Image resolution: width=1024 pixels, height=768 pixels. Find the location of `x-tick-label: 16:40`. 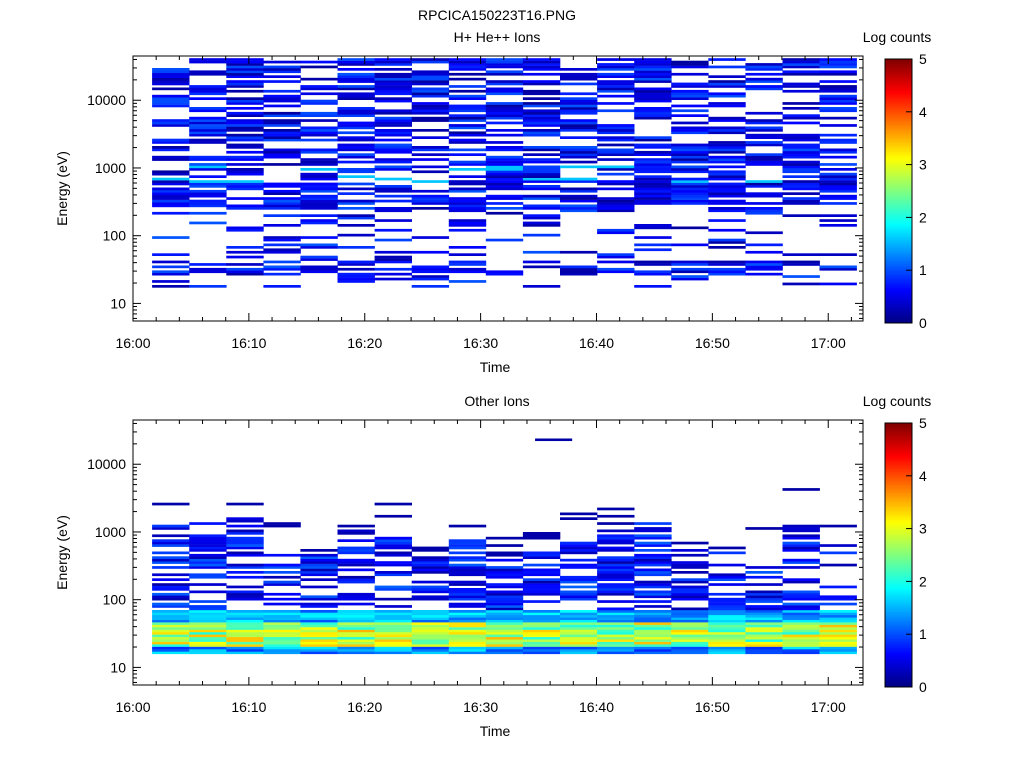

x-tick-label: 16:40 is located at coordinates (596, 343).